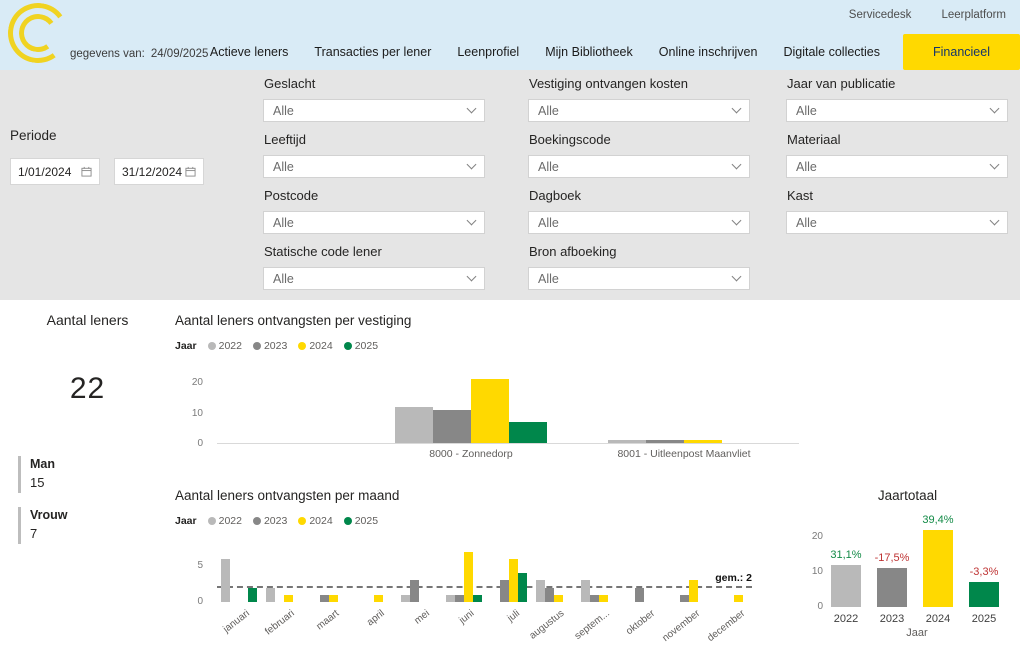 The image size is (1020, 646). Describe the element at coordinates (477, 598) in the screenshot. I see `bar-2025-juni` at that location.